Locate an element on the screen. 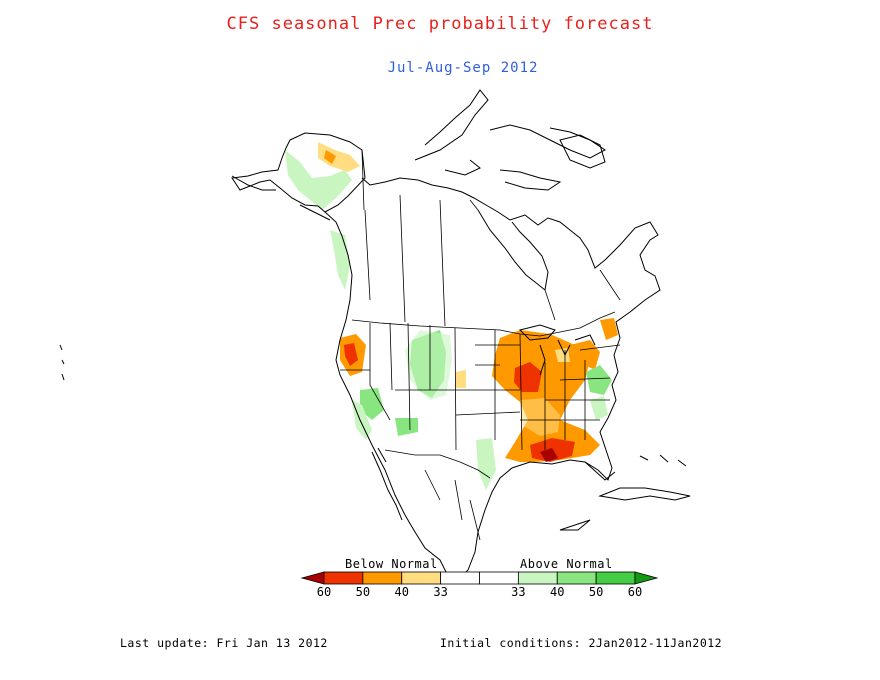 This screenshot has height=680, width=880. hawaii is located at coordinates (62, 362).